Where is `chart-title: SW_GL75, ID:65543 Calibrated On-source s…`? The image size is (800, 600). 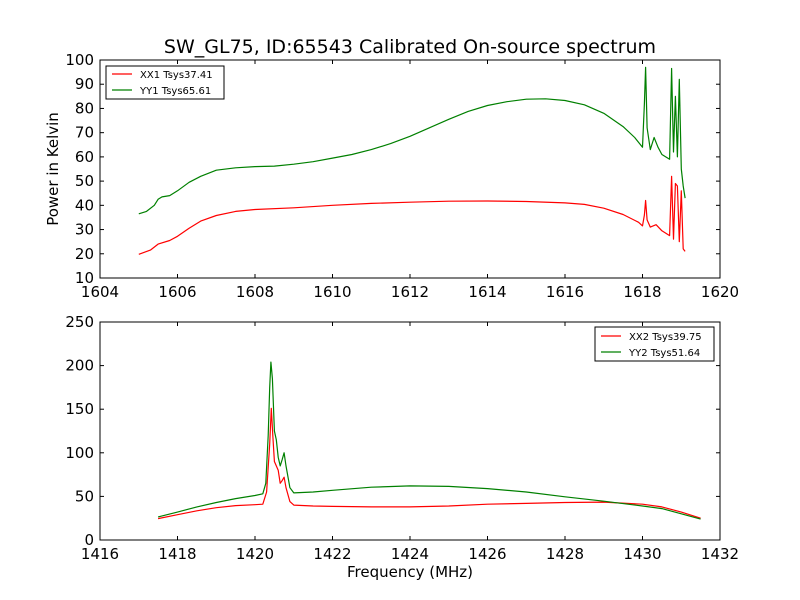 chart-title: SW_GL75, ID:65543 Calibrated On-source s… is located at coordinates (410, 47).